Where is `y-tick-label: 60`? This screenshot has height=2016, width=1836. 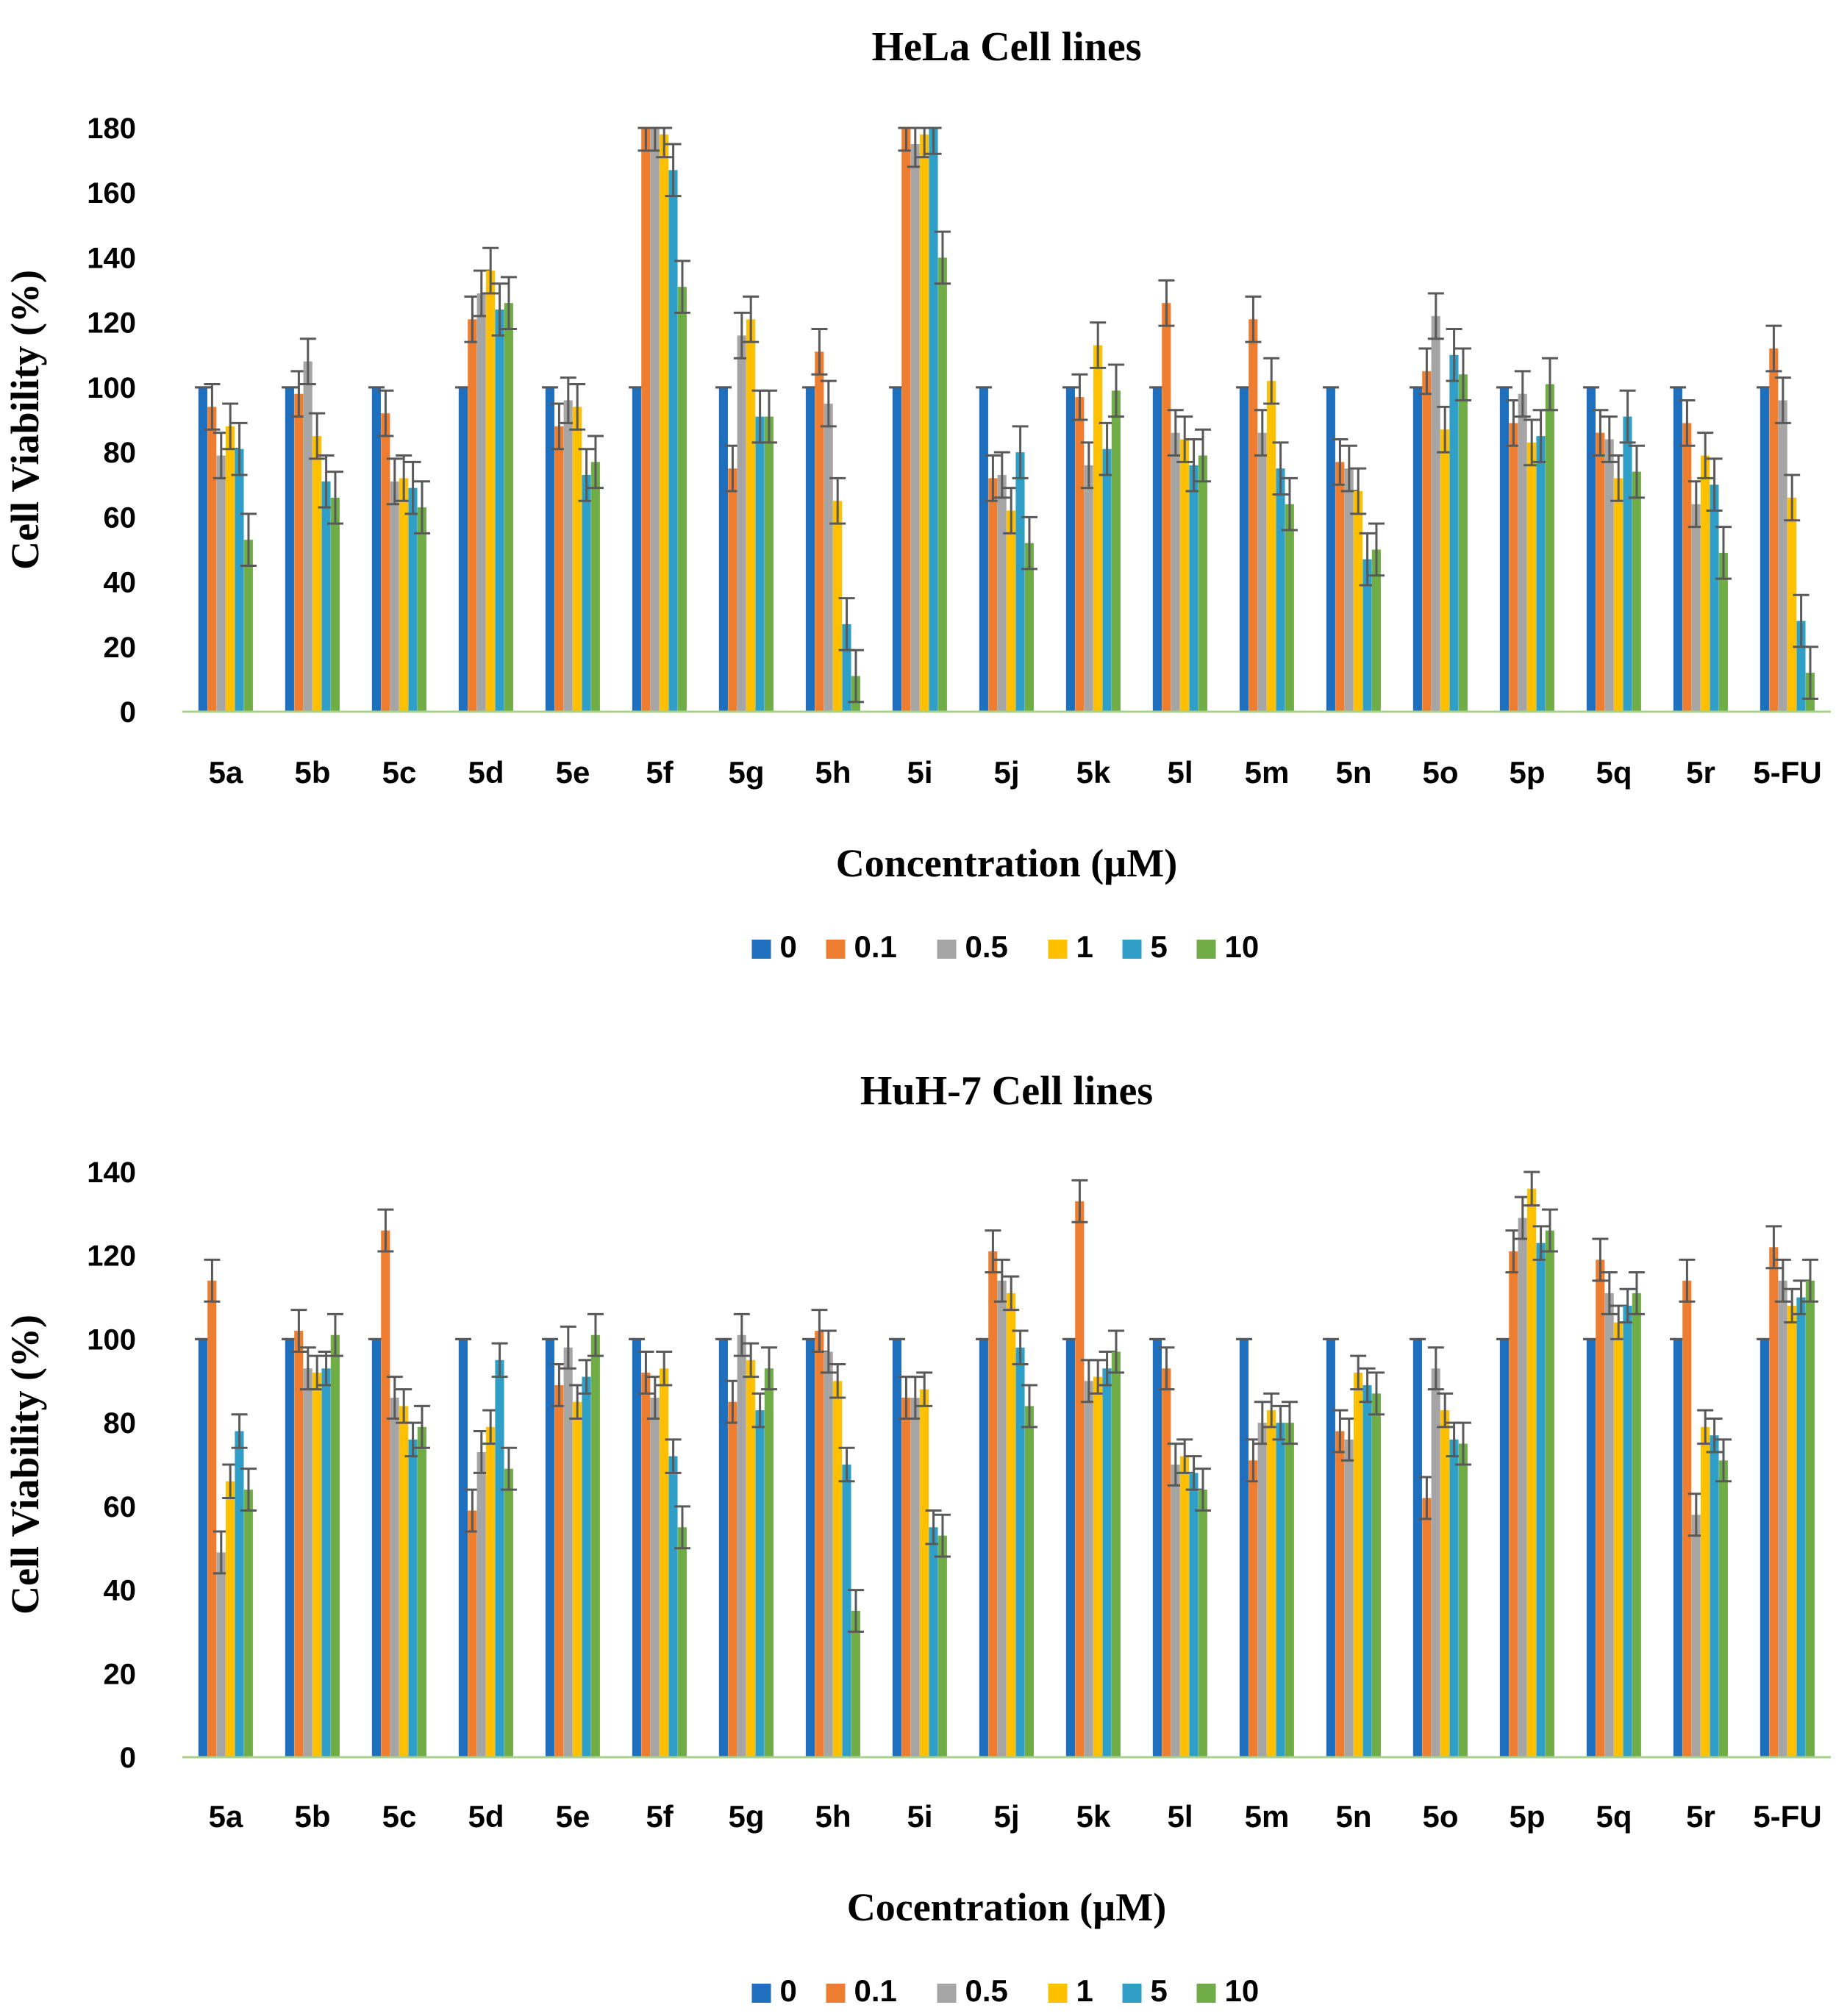 y-tick-label: 60 is located at coordinates (120, 1507).